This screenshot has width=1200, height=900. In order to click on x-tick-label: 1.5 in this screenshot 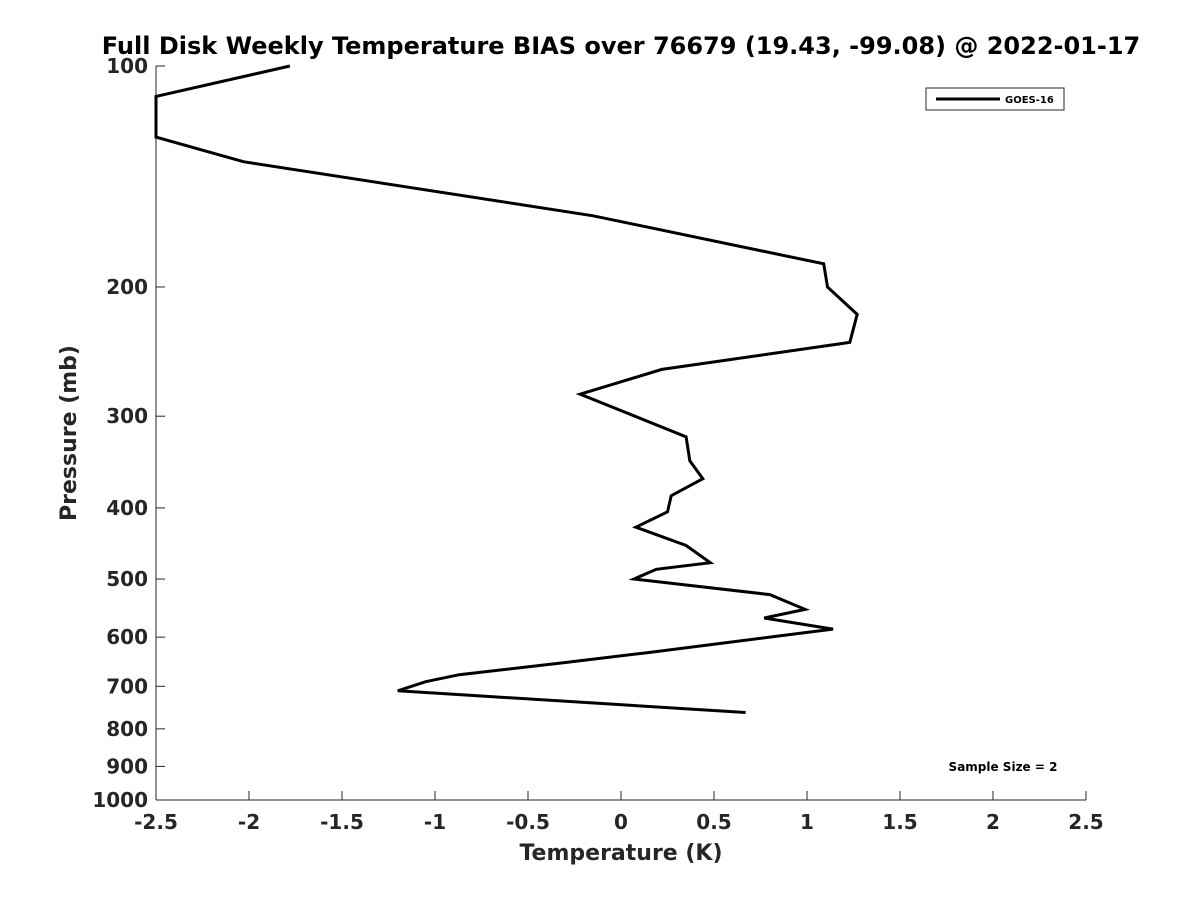, I will do `click(899, 822)`.